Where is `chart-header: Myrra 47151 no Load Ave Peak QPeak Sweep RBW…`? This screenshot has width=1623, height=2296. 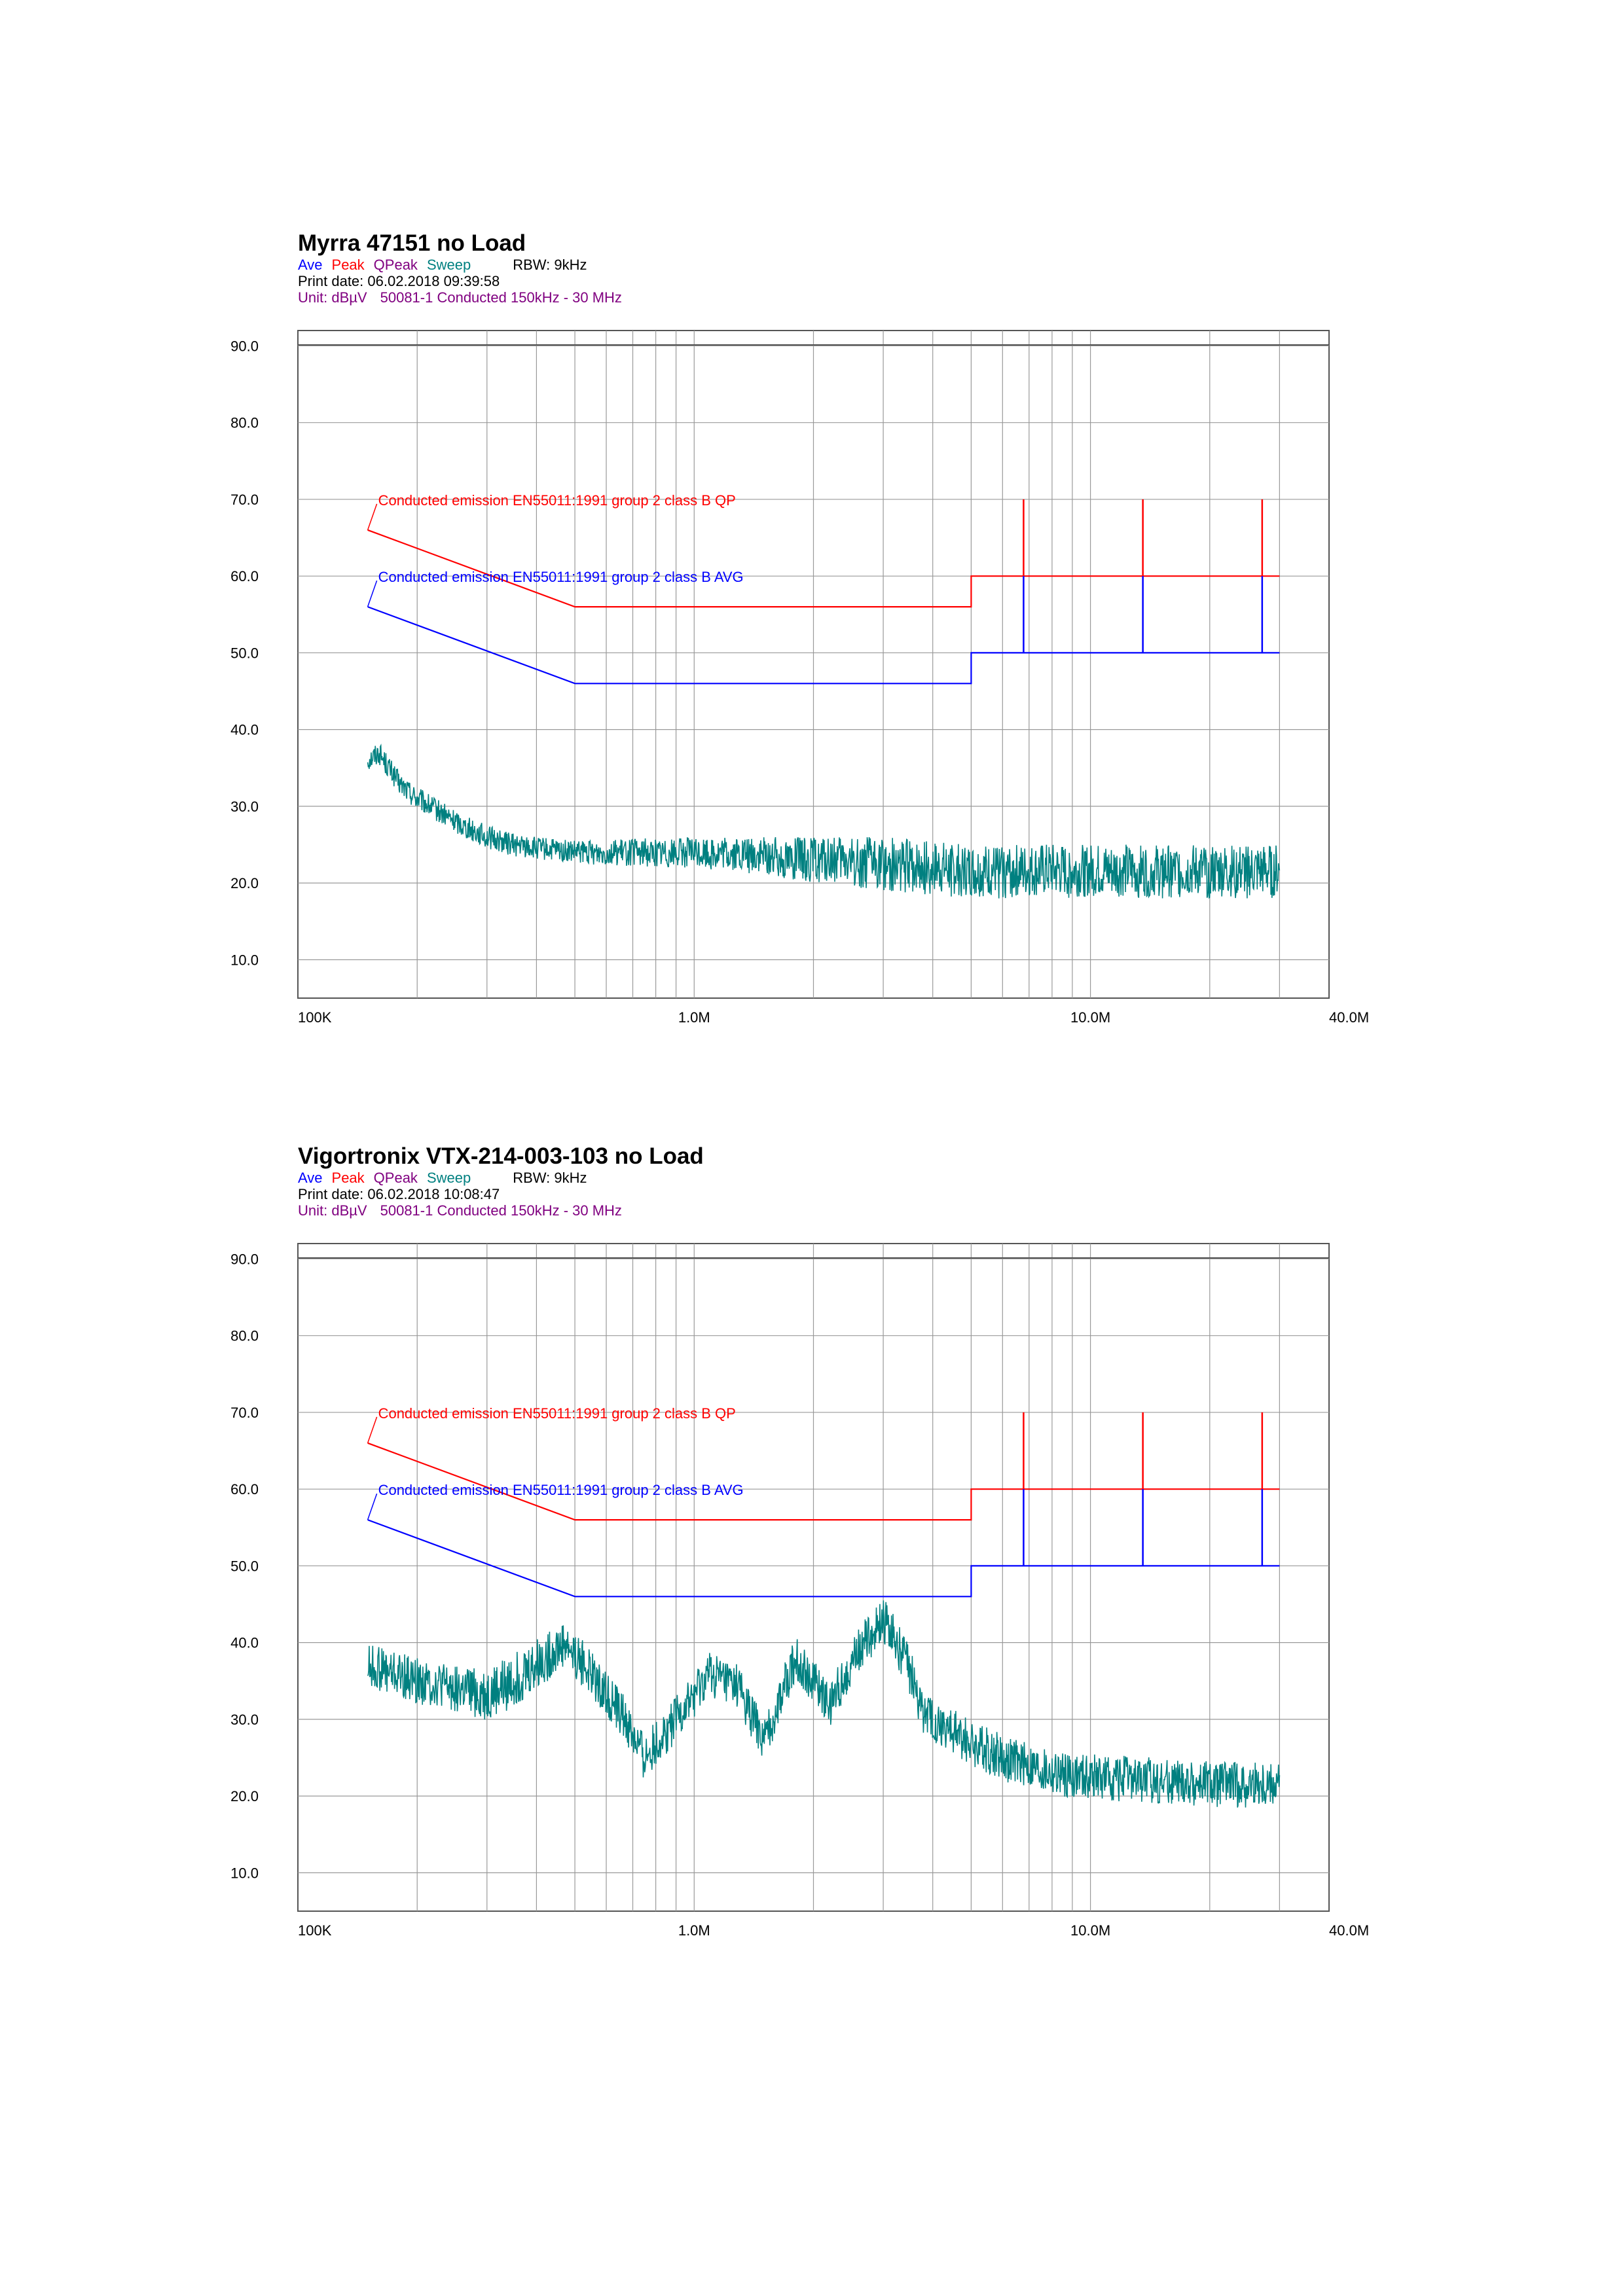 chart-header: Myrra 47151 no Load Ave Peak QPeak Sweep RBW… is located at coordinates (460, 268).